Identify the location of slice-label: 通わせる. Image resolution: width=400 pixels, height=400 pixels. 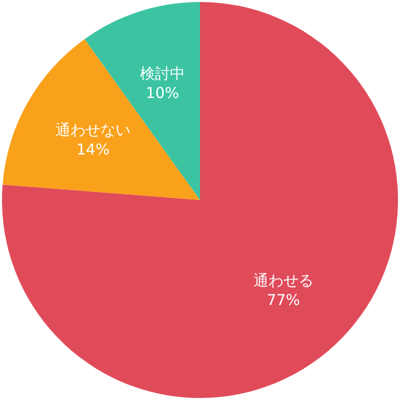
(283, 281).